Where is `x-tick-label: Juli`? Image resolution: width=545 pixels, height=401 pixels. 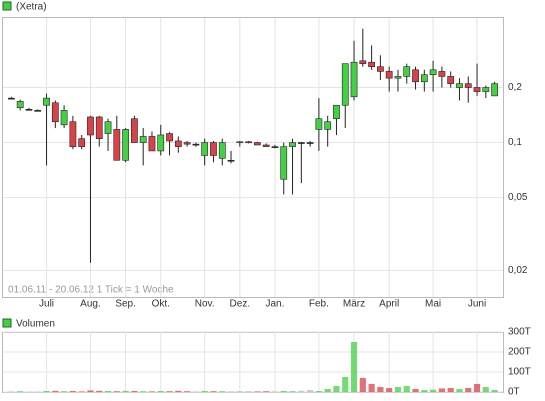
x-tick-label: Juli is located at coordinates (46, 304).